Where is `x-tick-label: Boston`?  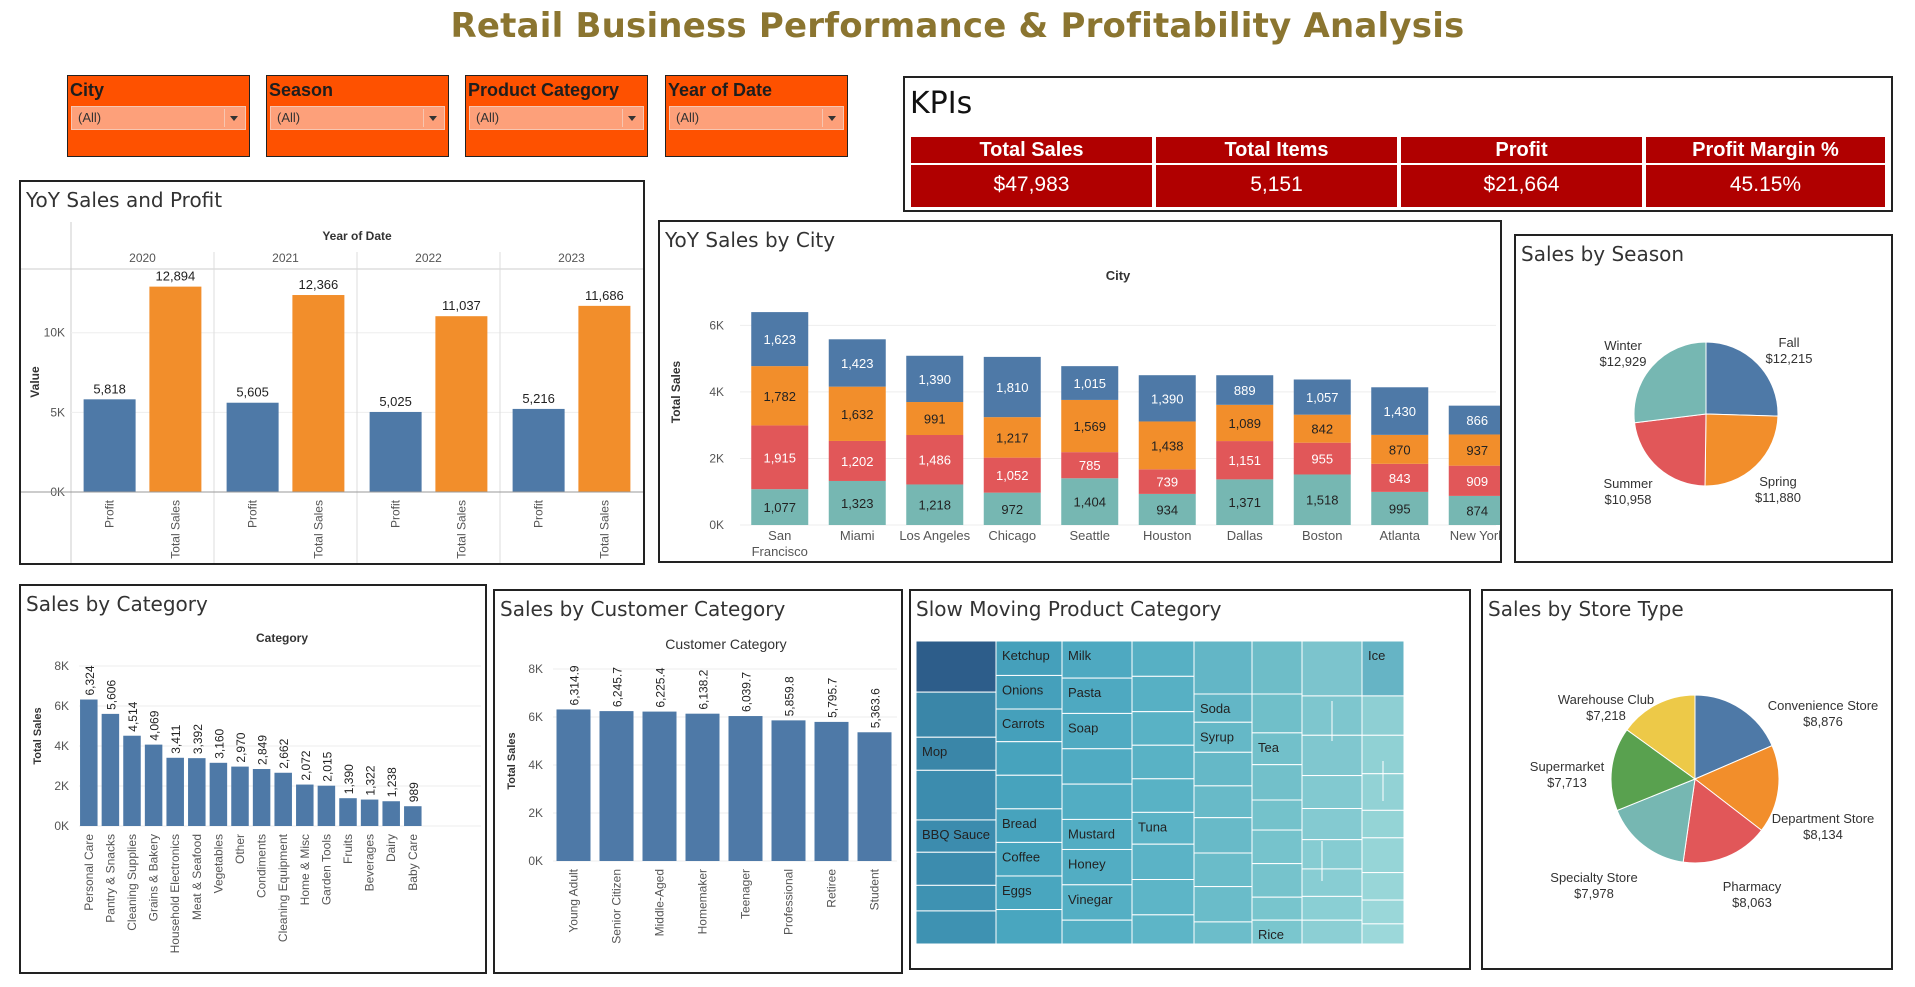 x-tick-label: Boston is located at coordinates (1322, 535).